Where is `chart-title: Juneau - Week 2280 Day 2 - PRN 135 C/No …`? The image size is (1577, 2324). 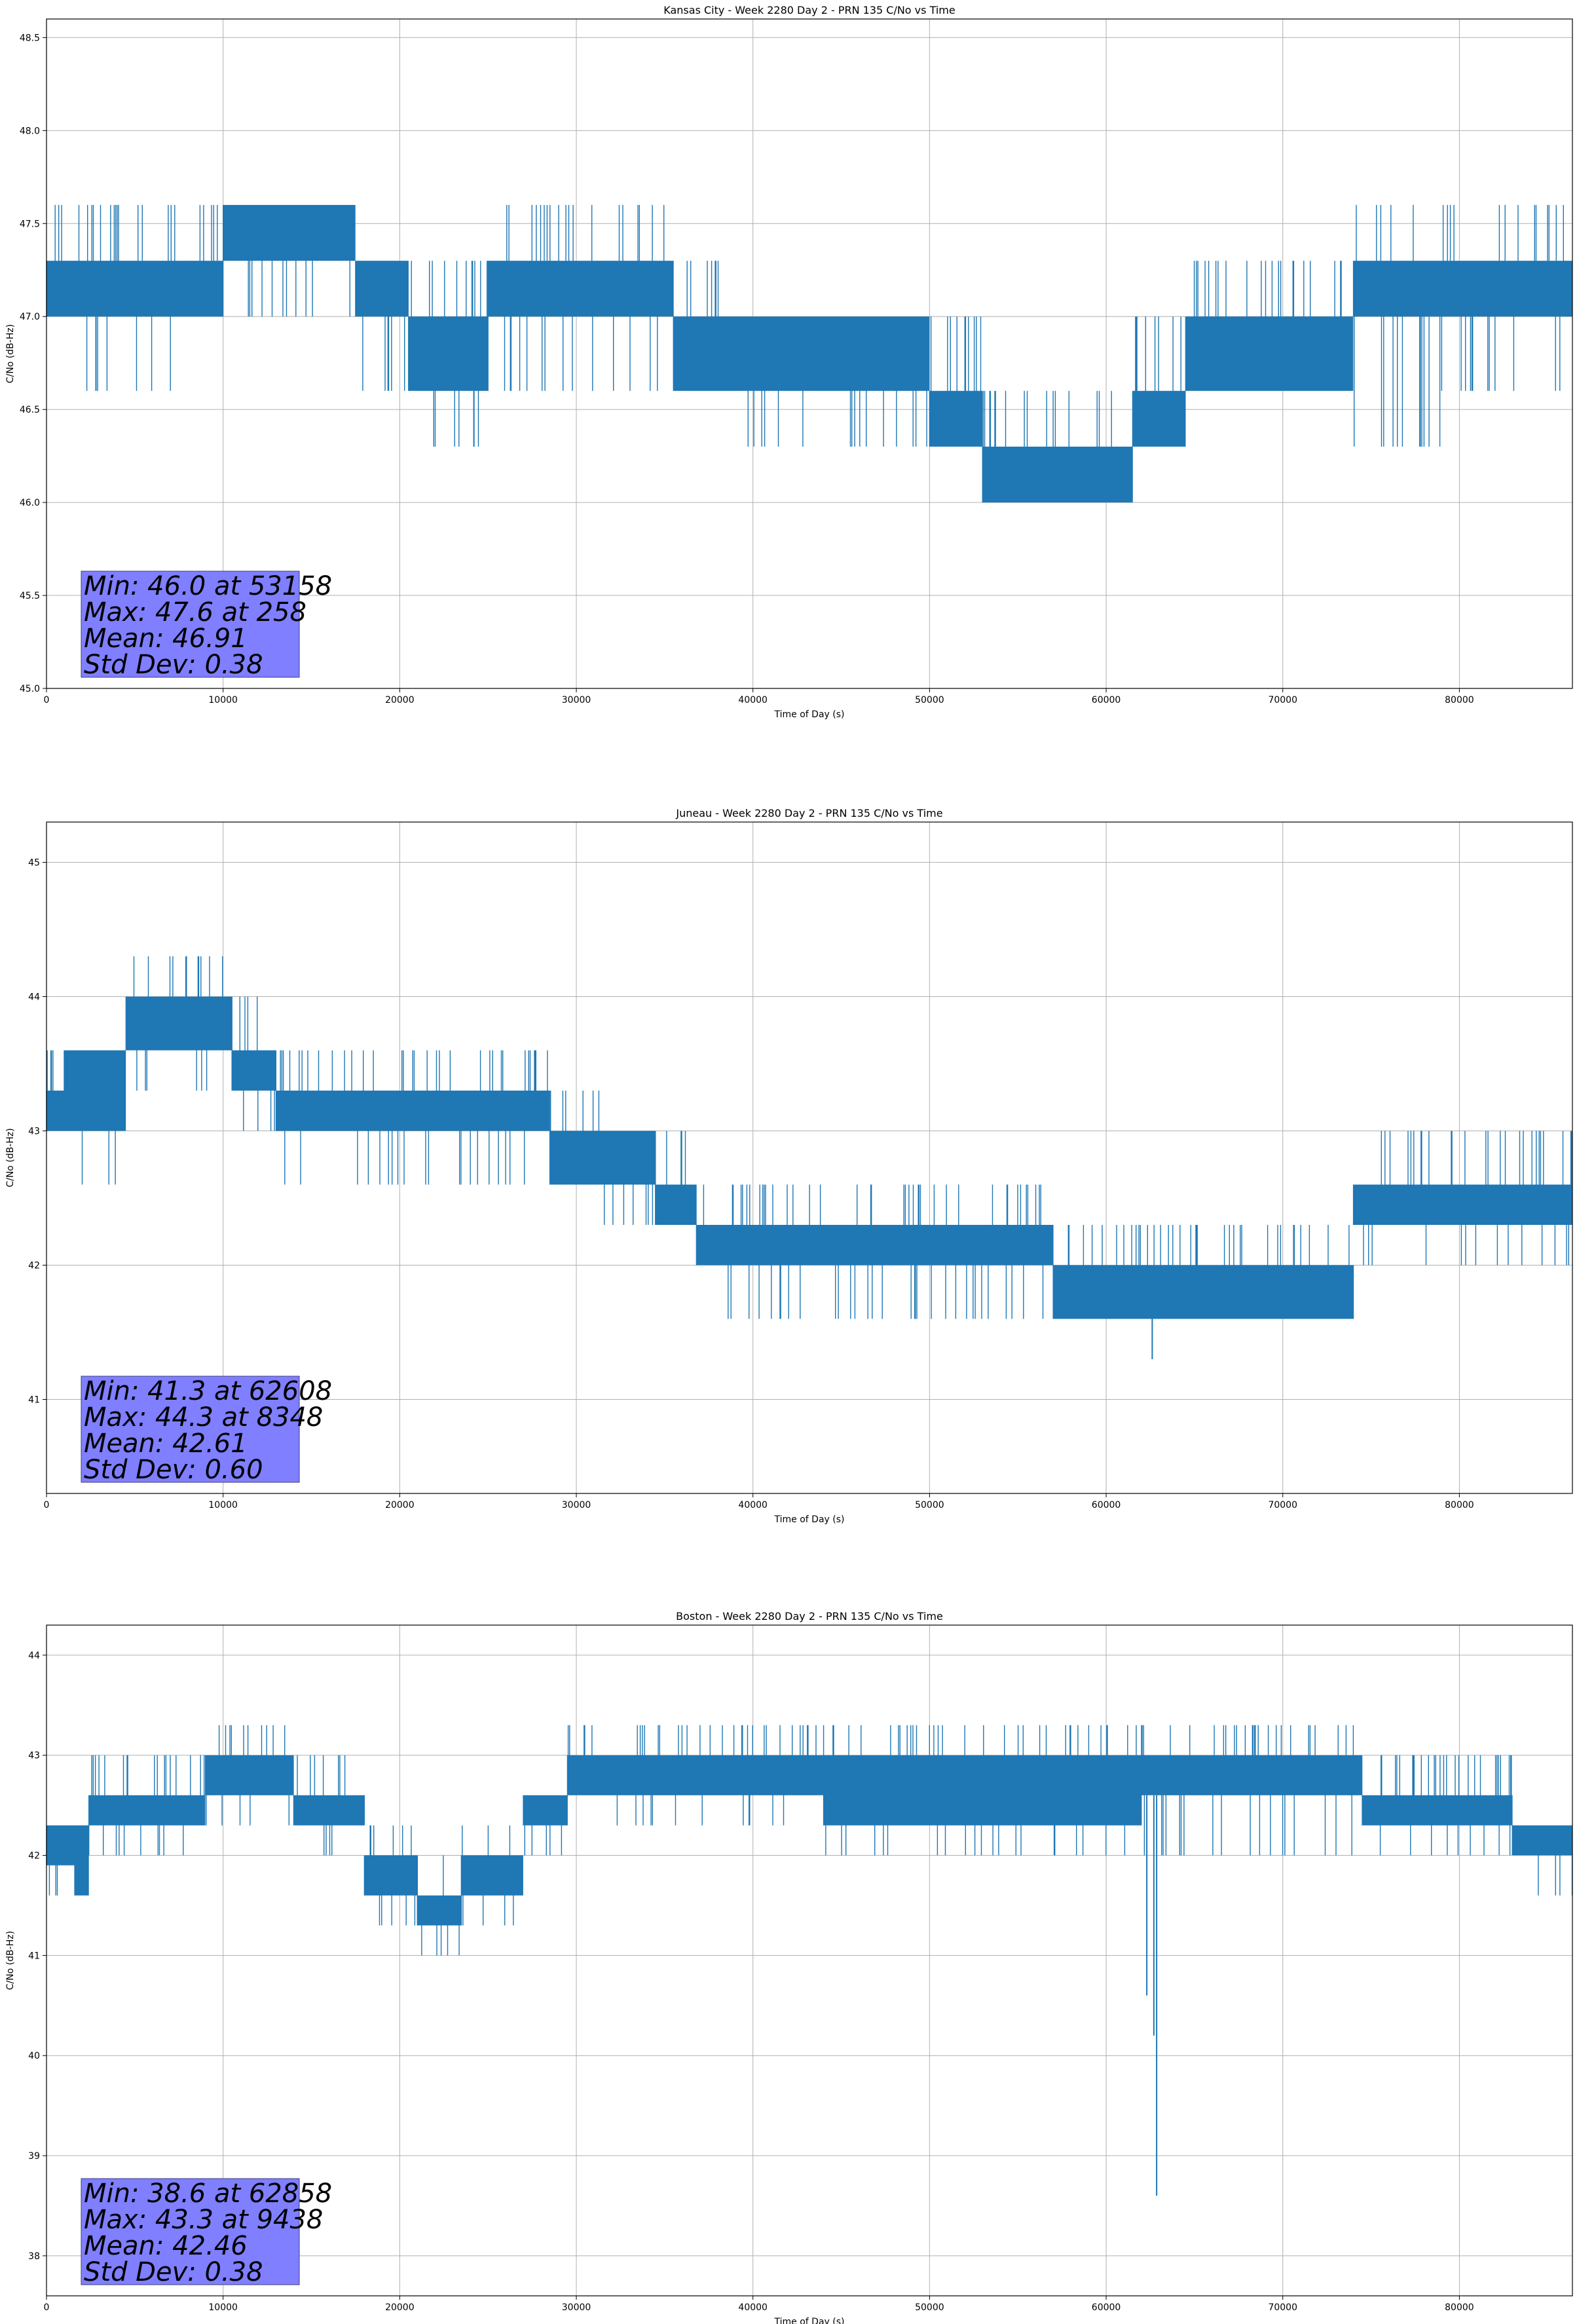
chart-title: Juneau - Week 2280 Day 2 - PRN 135 C/No … is located at coordinates (808, 813).